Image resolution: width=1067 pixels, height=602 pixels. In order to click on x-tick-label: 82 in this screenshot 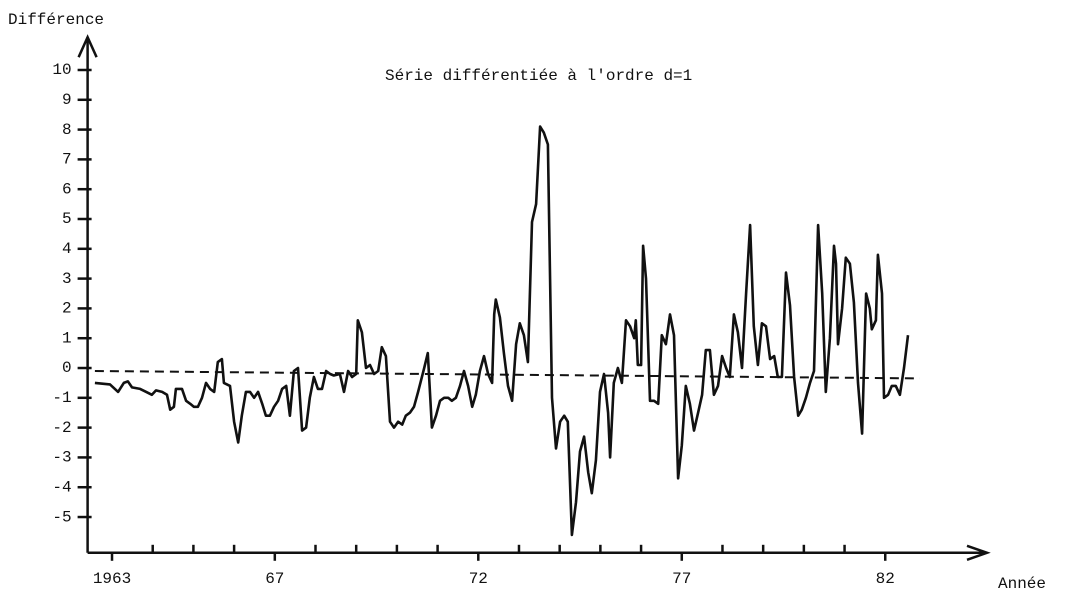, I will do `click(885, 579)`.